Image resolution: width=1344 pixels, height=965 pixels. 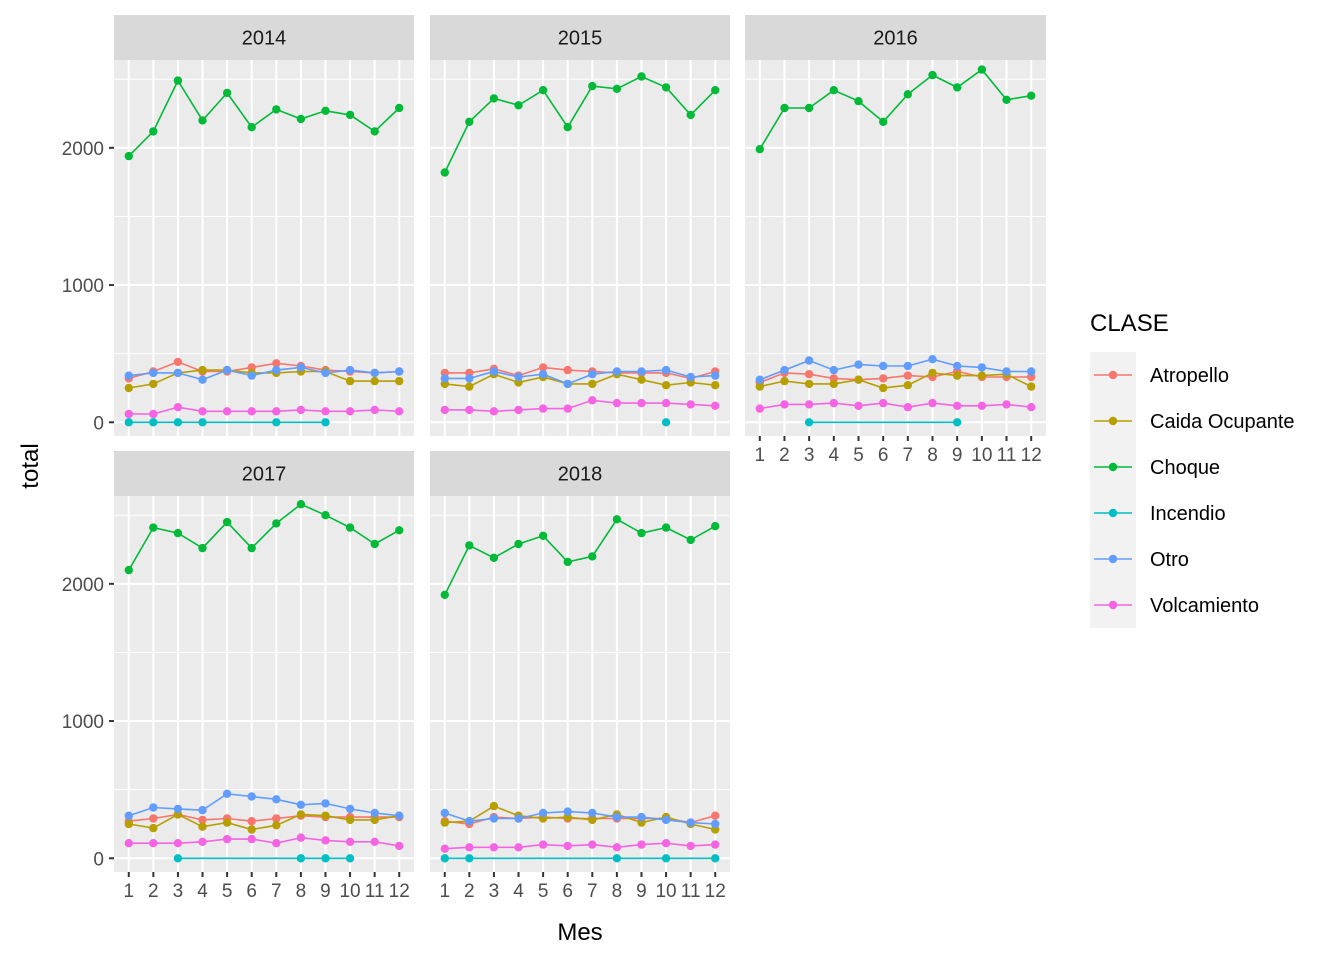 I want to click on x-tick-label: 1, so click(x=760, y=455).